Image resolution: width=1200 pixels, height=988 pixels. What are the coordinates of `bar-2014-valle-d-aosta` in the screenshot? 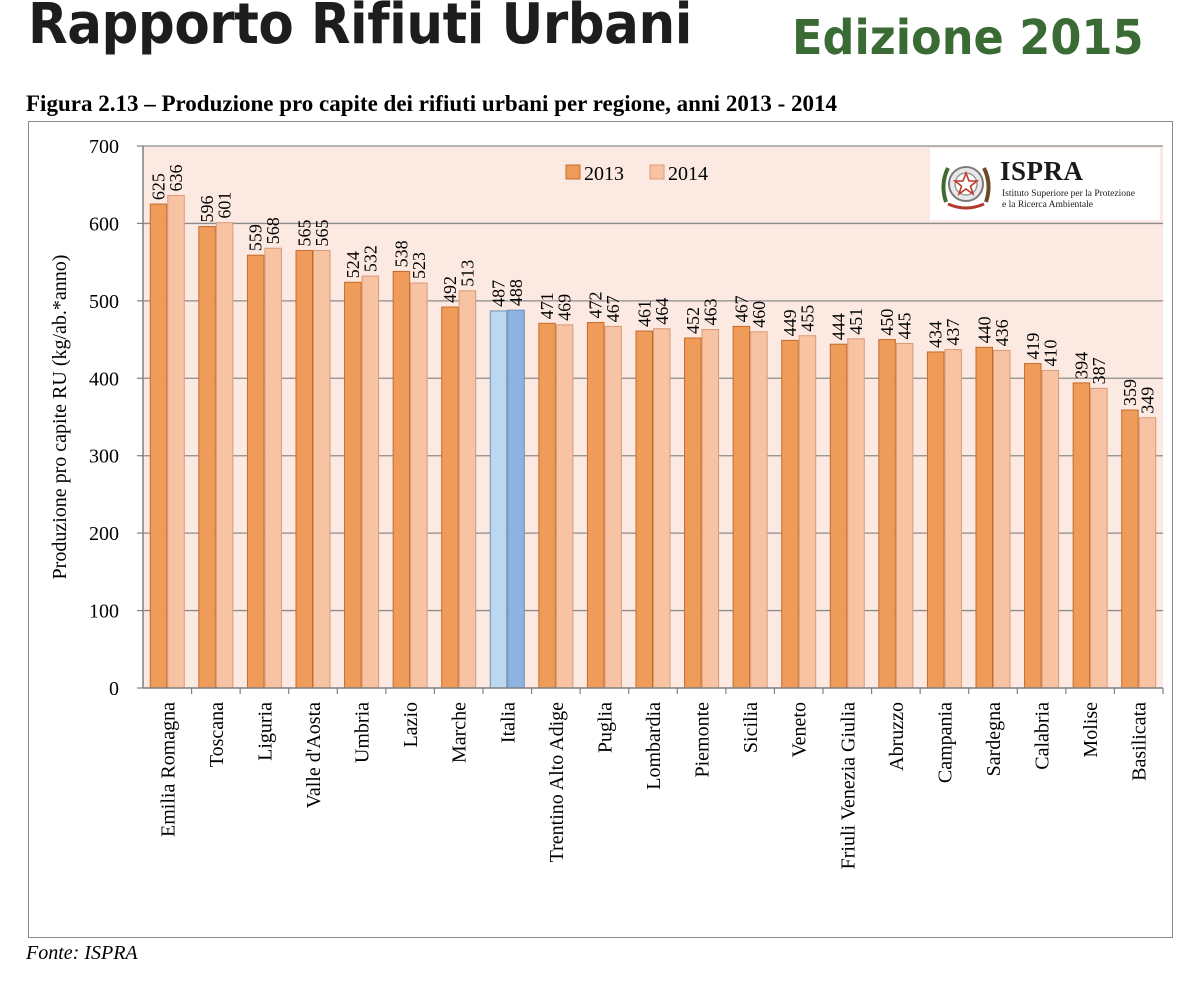 It's located at (322, 469).